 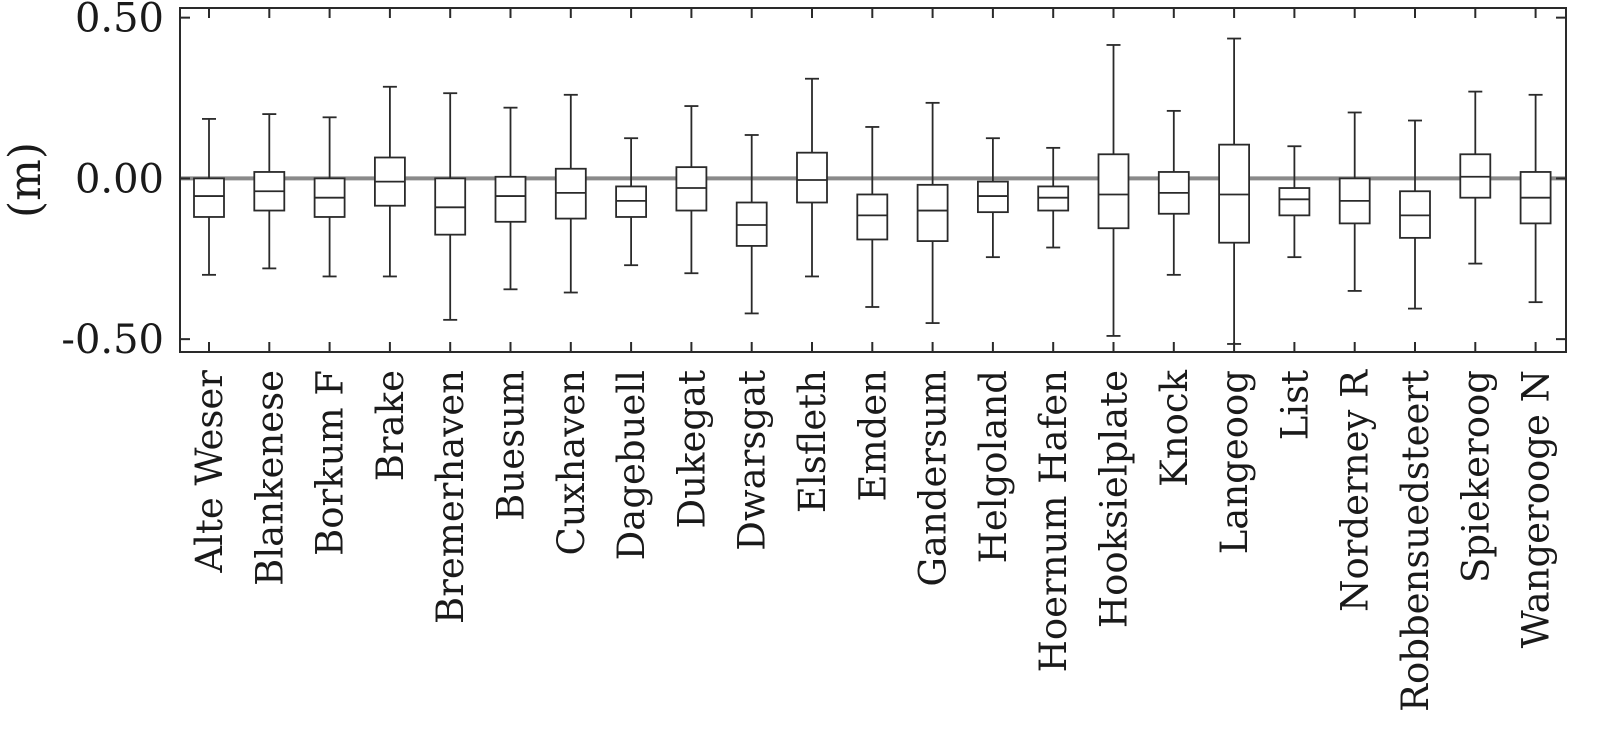 I want to click on x-tick-label: Borkum F, so click(x=330, y=463).